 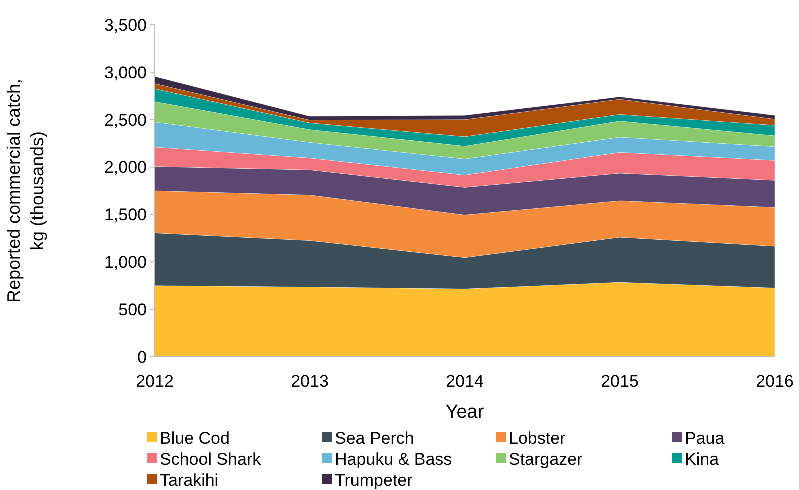 What do you see at coordinates (702, 459) in the screenshot?
I see `legend-label: Kina` at bounding box center [702, 459].